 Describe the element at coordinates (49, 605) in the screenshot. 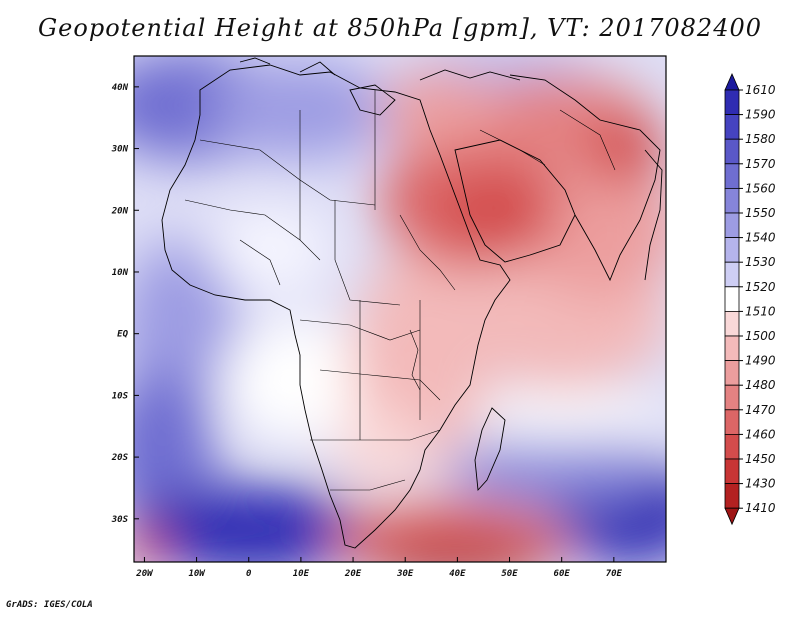

I see `footer-credit: GrADS: IGES/COLA` at that location.